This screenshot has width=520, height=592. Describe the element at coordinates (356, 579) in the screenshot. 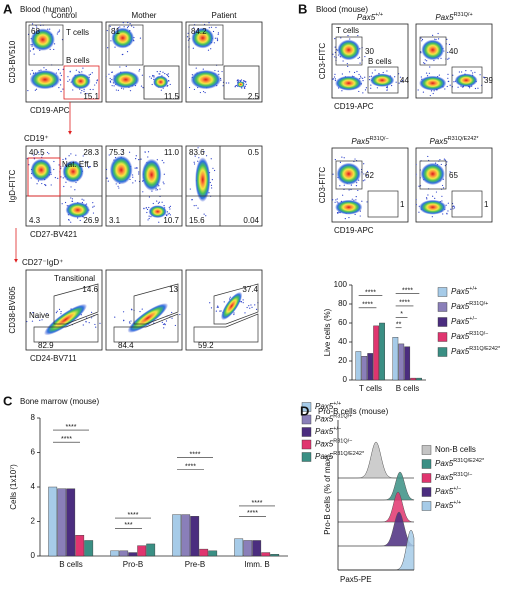

I see `axis-label: Pax5-PE` at that location.